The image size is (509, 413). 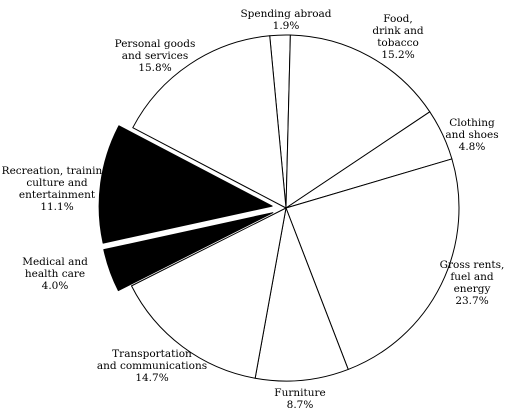 What do you see at coordinates (472, 277) in the screenshot?
I see `slice-name: fuel and` at bounding box center [472, 277].